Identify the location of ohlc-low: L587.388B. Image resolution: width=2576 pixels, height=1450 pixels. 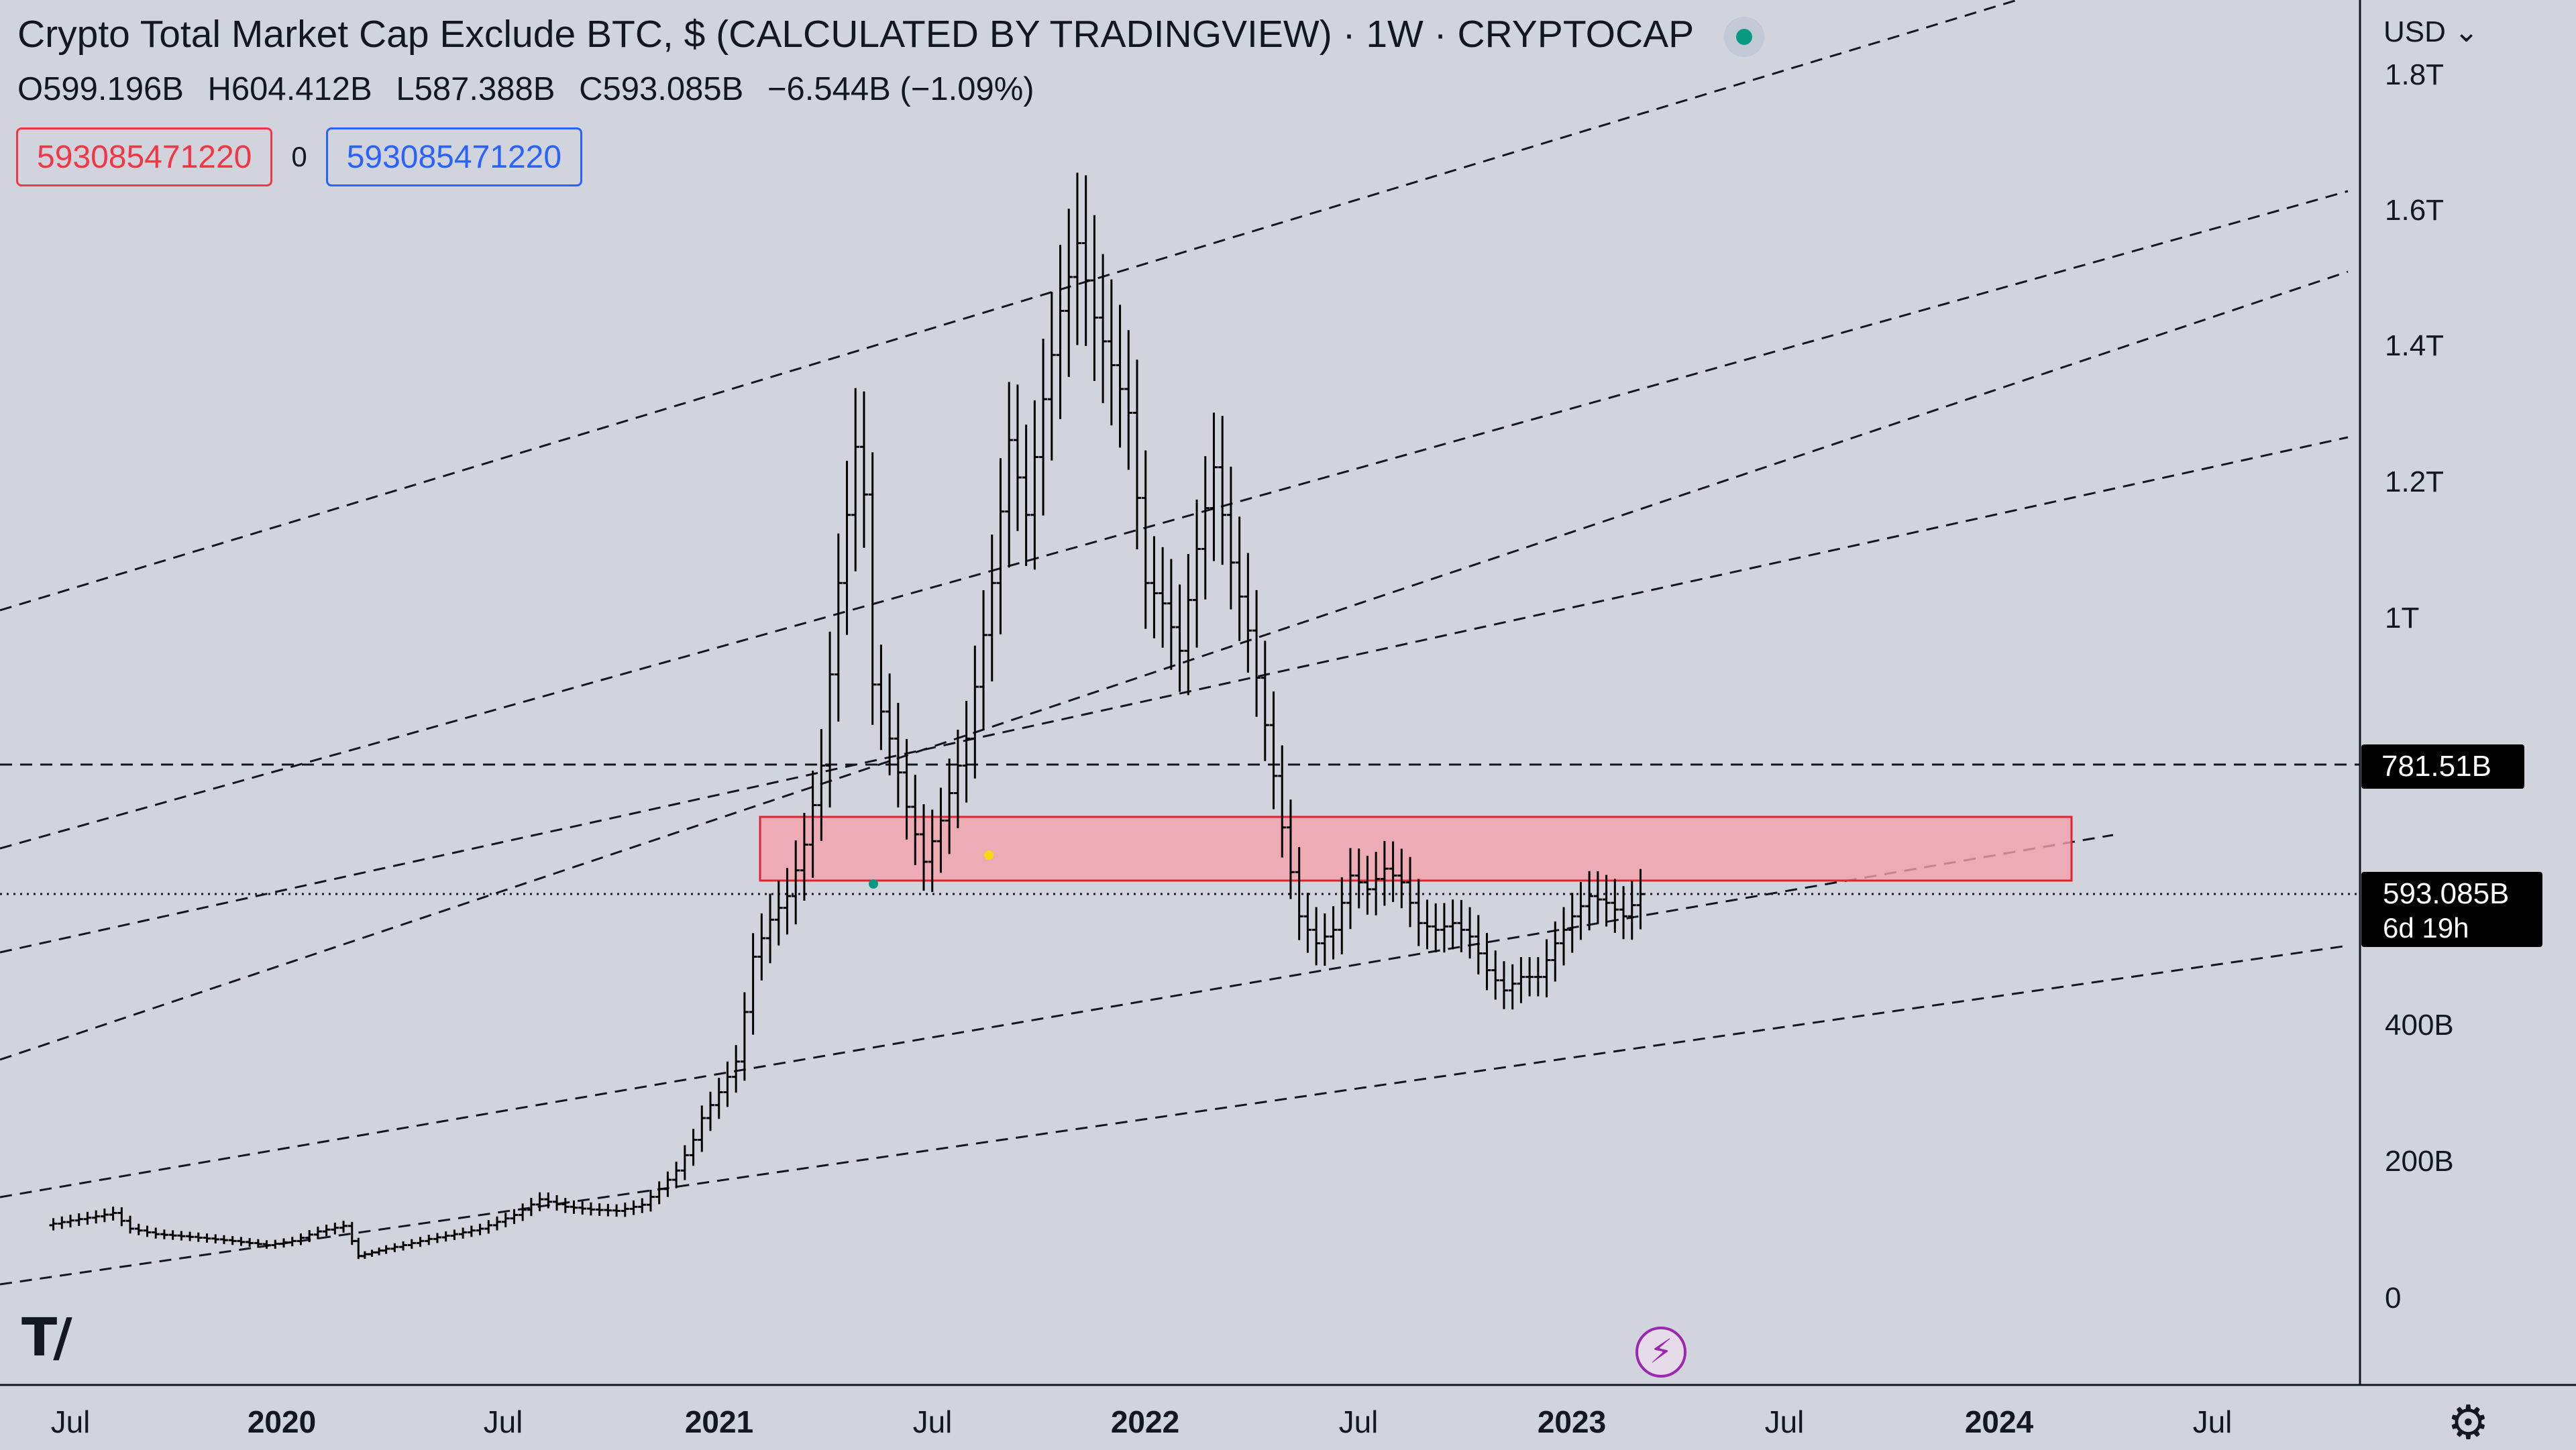
(475, 89).